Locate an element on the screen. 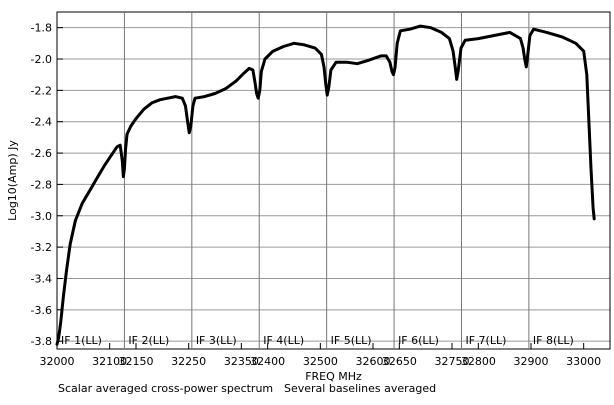 The height and width of the screenshot is (405, 614). y-tick-label: -1.8 is located at coordinates (41, 28).